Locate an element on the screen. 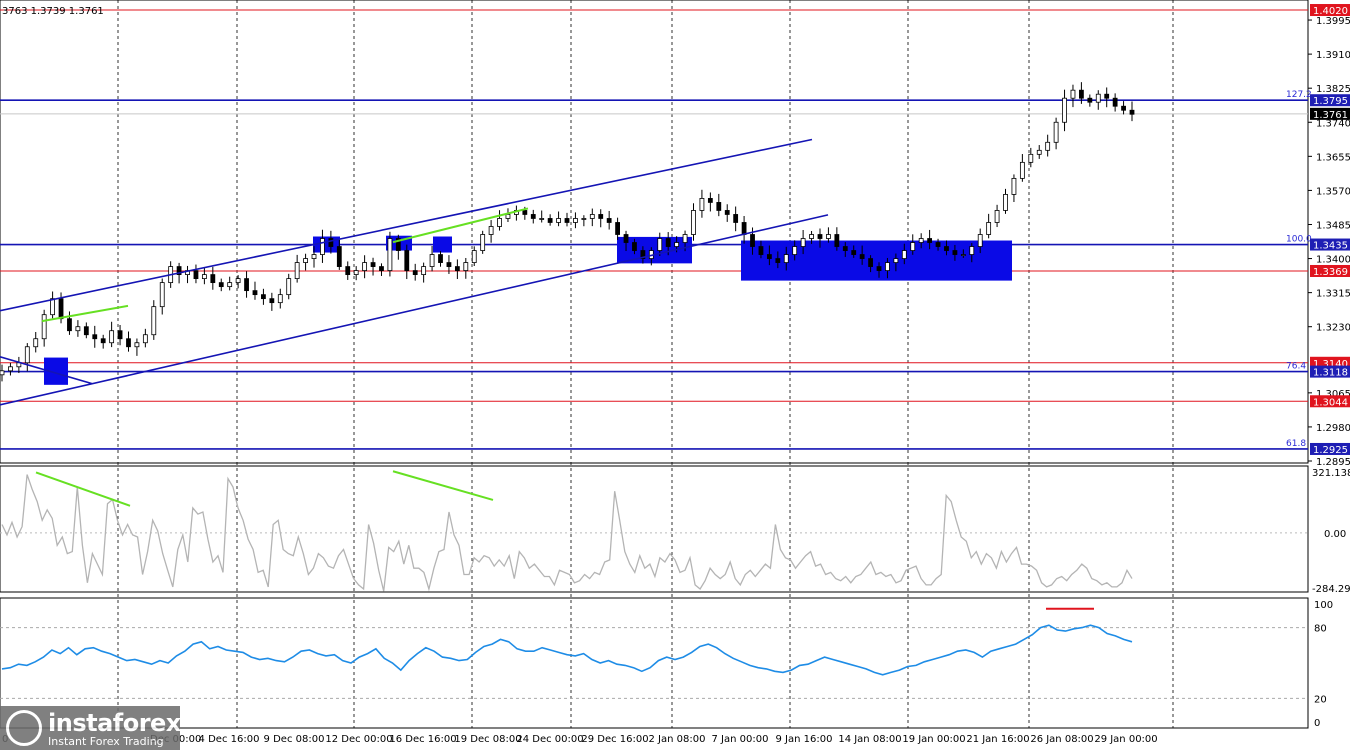 This screenshot has width=1350, height=750. fib-level-label: 76.4 is located at coordinates (1296, 367).